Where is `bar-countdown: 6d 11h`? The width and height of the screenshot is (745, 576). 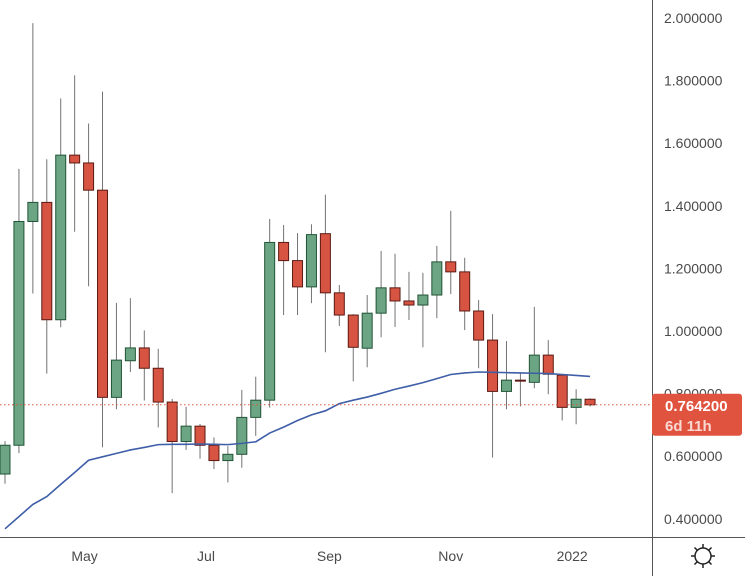
bar-countdown: 6d 11h is located at coordinates (688, 426).